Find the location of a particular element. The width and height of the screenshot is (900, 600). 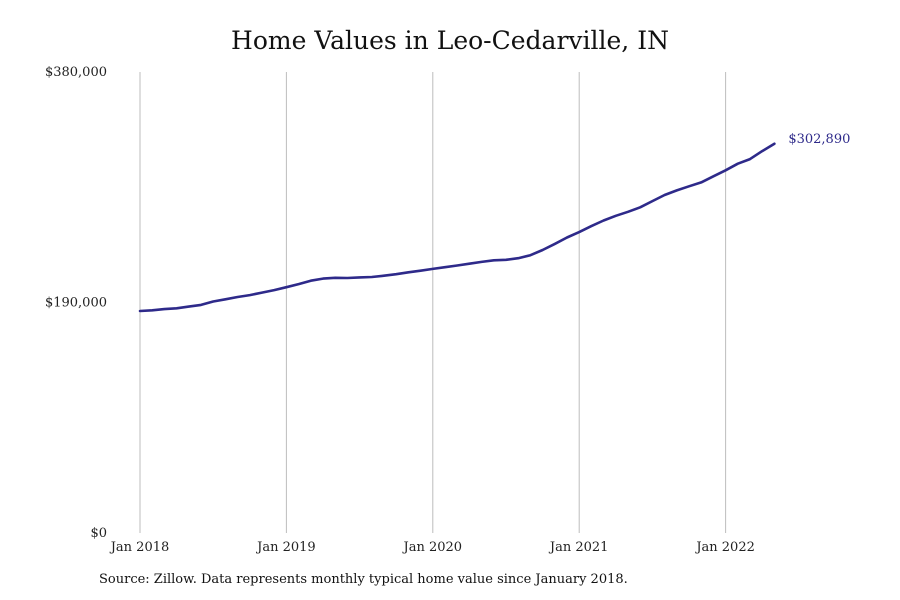

x-tick-label: Jan 2018 is located at coordinates (139, 547).